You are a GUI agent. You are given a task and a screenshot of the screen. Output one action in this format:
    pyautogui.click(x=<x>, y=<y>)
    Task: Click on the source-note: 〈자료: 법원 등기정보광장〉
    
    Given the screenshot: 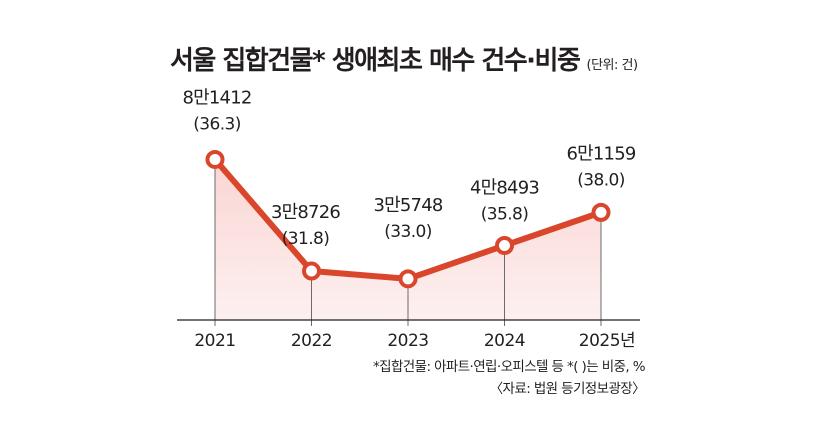 What is the action you would take?
    pyautogui.click(x=567, y=389)
    